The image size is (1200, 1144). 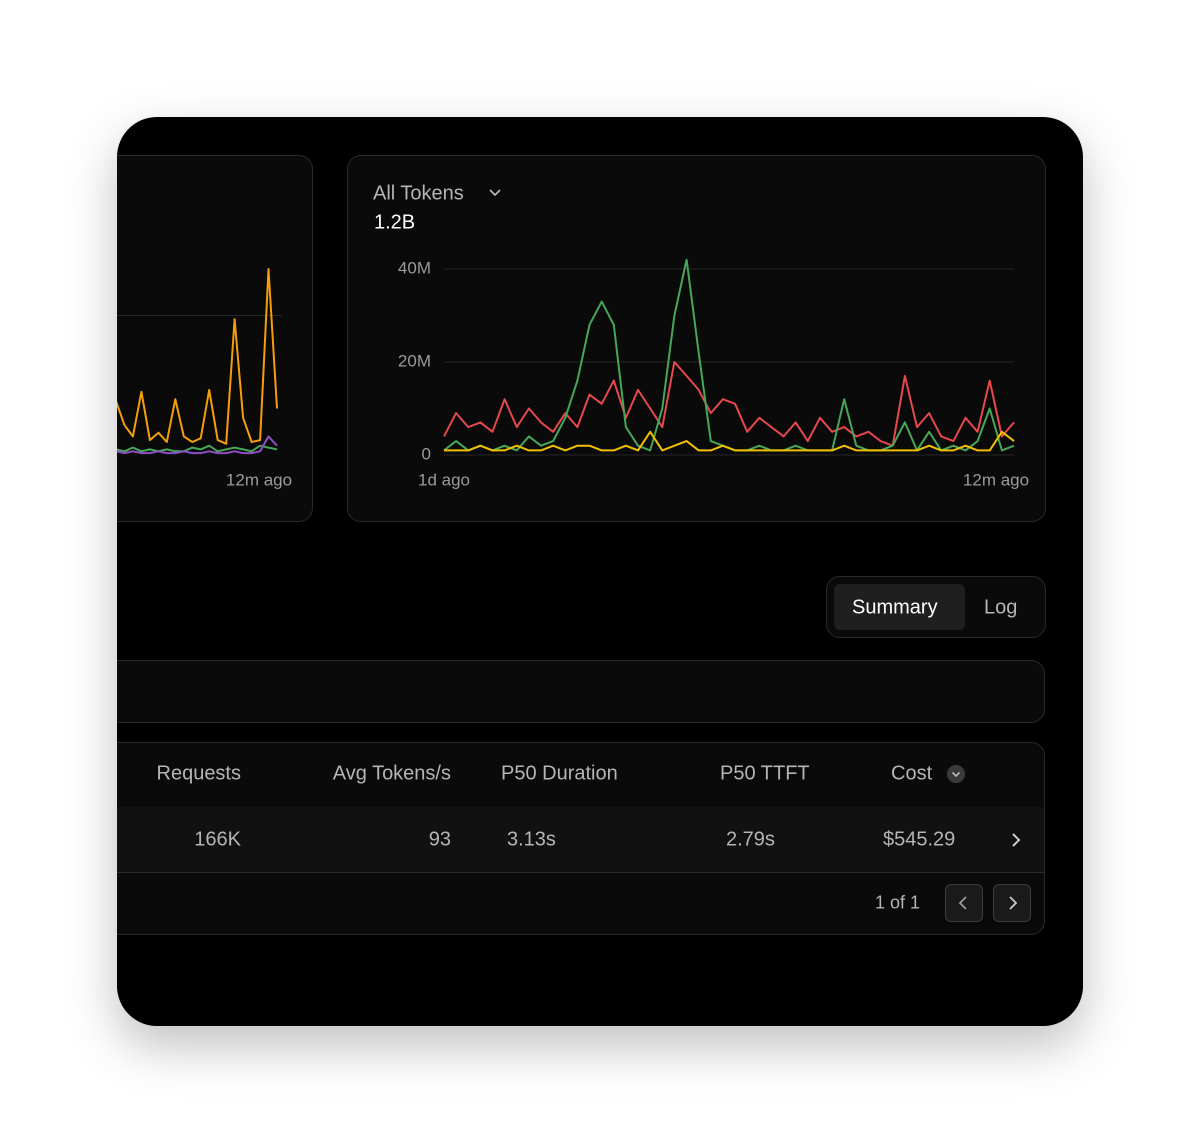 What do you see at coordinates (1012, 903) in the screenshot?
I see `next-button` at bounding box center [1012, 903].